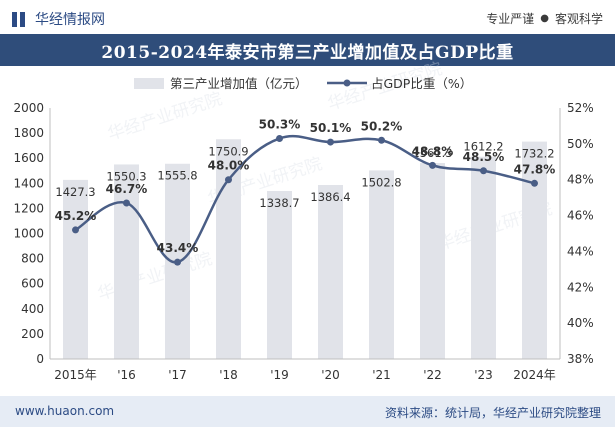  What do you see at coordinates (279, 203) in the screenshot?
I see `bar-value-label: 1338.7` at bounding box center [279, 203].